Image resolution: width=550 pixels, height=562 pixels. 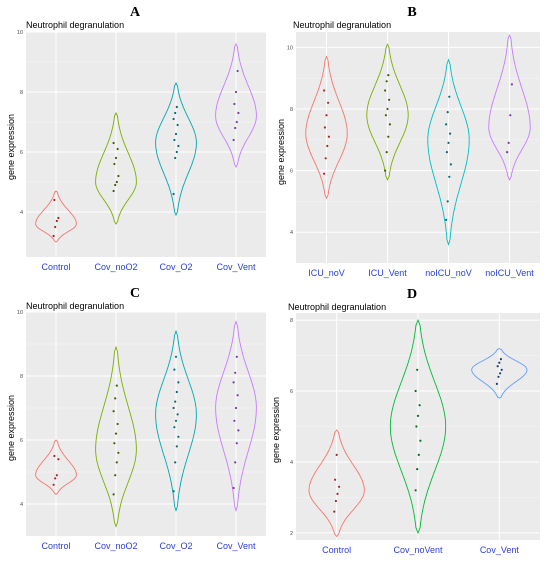 What do you see at coordinates (21, 377) in the screenshot?
I see `y-tick-label: 8` at bounding box center [21, 377].